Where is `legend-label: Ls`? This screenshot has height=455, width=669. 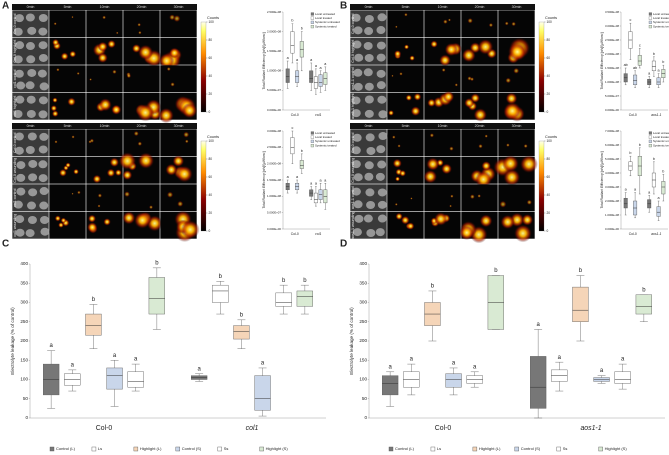 legend-label: Ls is located at coordinates (439, 448).